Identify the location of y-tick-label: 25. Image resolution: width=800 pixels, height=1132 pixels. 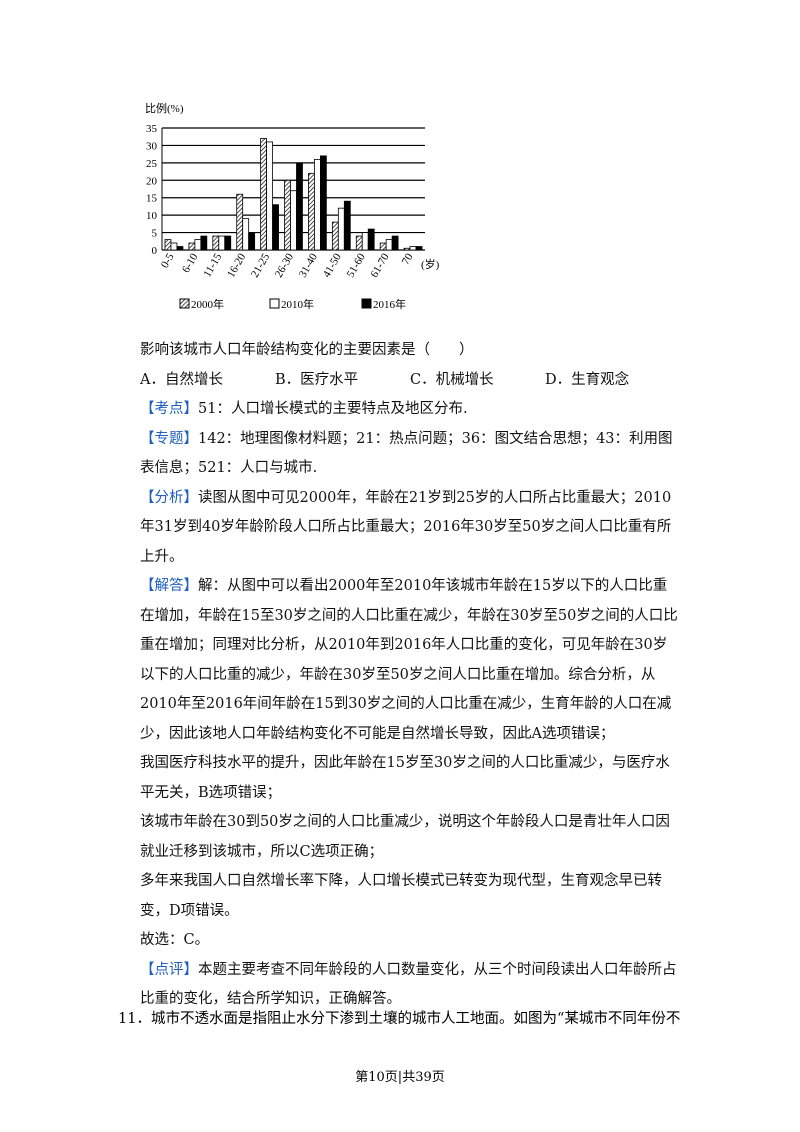
(152, 164).